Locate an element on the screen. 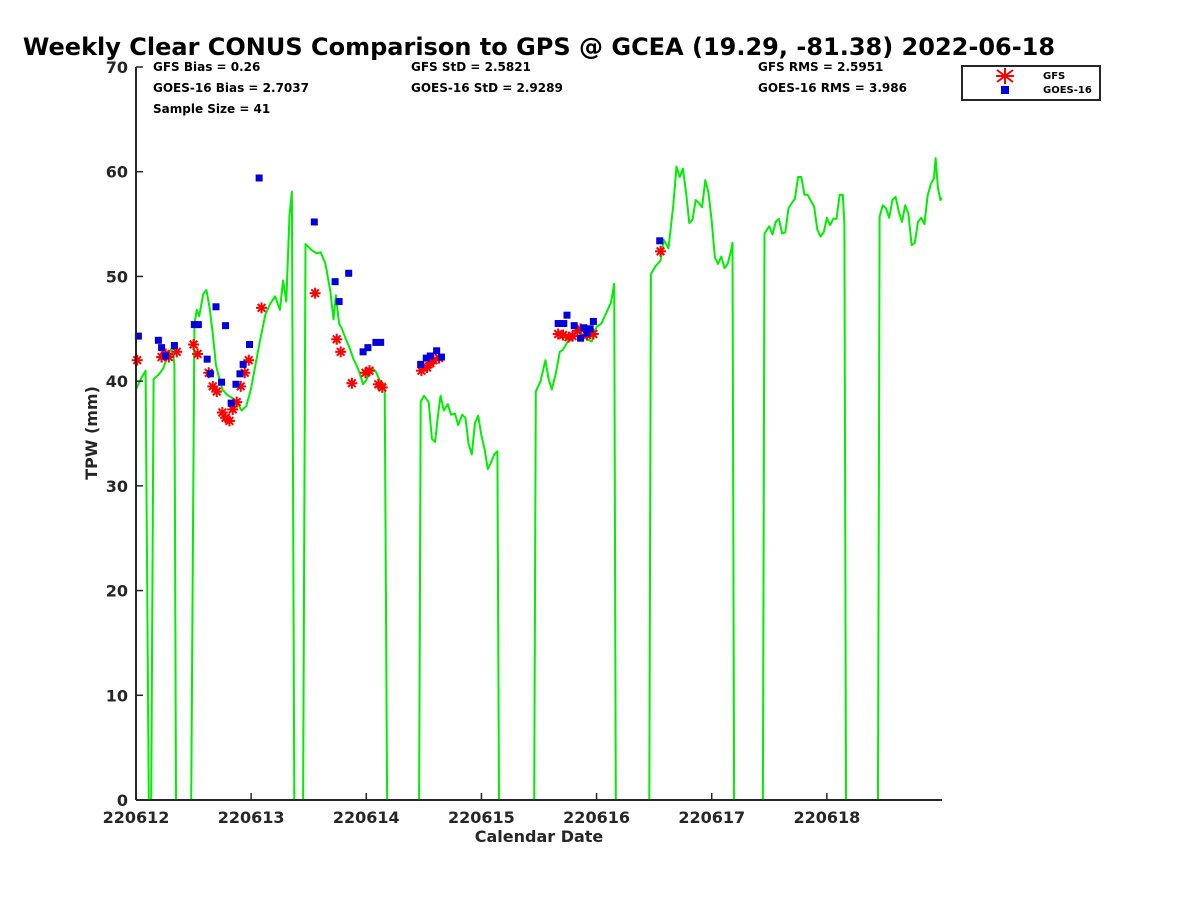 The width and height of the screenshot is (1200, 900). y-tick-label: 20 is located at coordinates (117, 591).